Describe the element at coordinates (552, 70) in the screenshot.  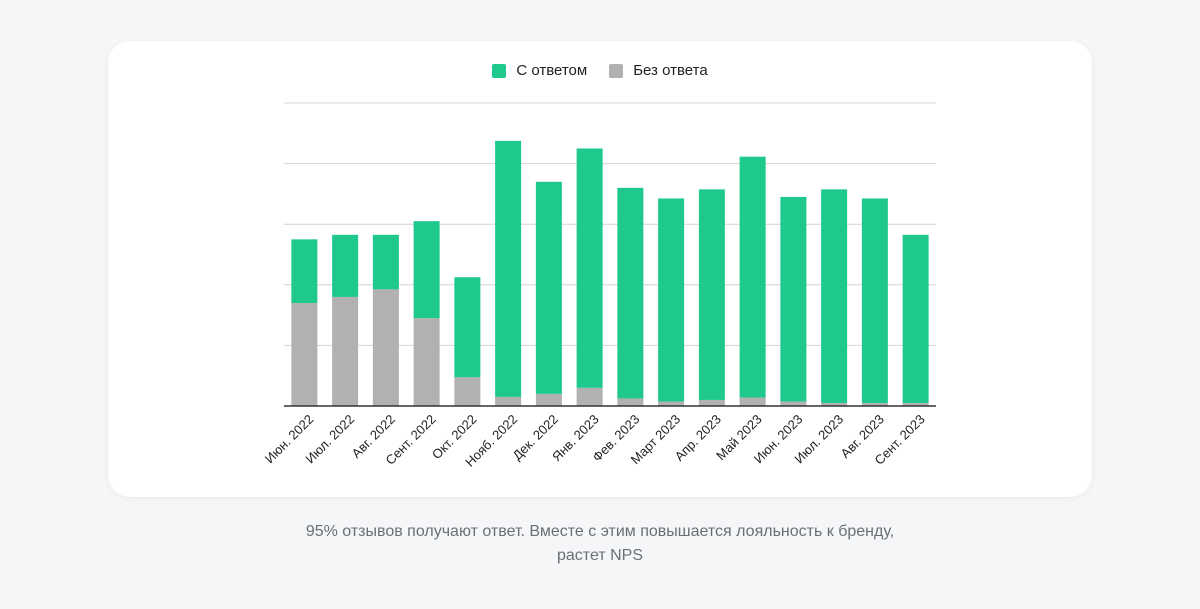
I see `legend-label-answered: С ответом` at that location.